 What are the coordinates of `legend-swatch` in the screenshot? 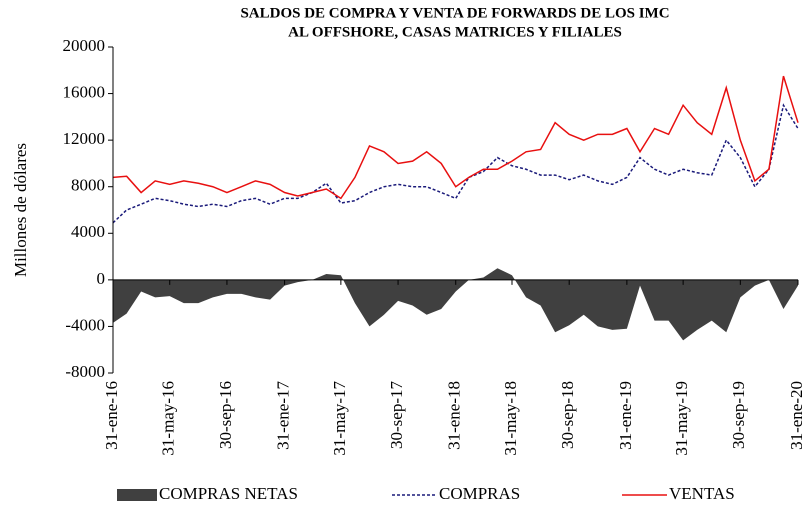 It's located at (137, 495).